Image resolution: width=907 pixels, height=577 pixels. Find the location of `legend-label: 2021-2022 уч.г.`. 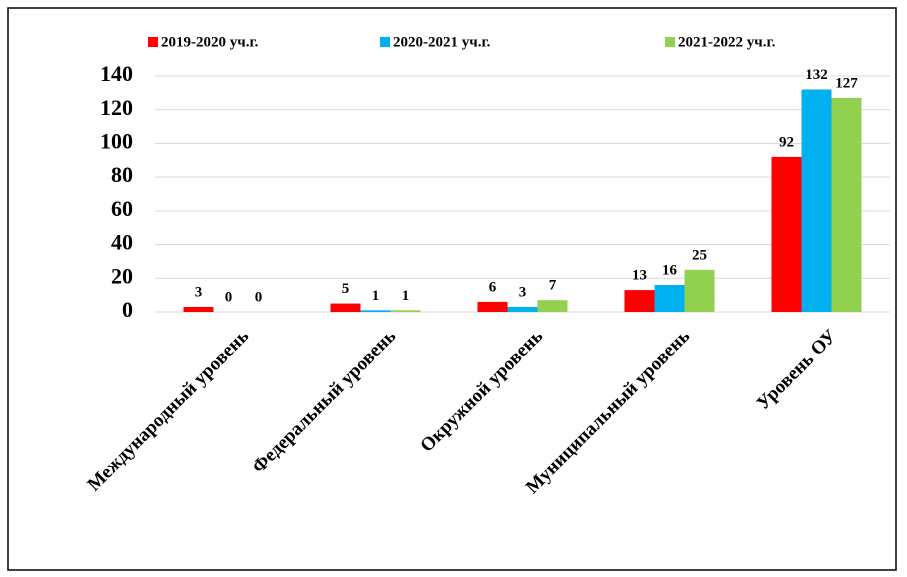

legend-label: 2021-2022 уч.г. is located at coordinates (727, 42).